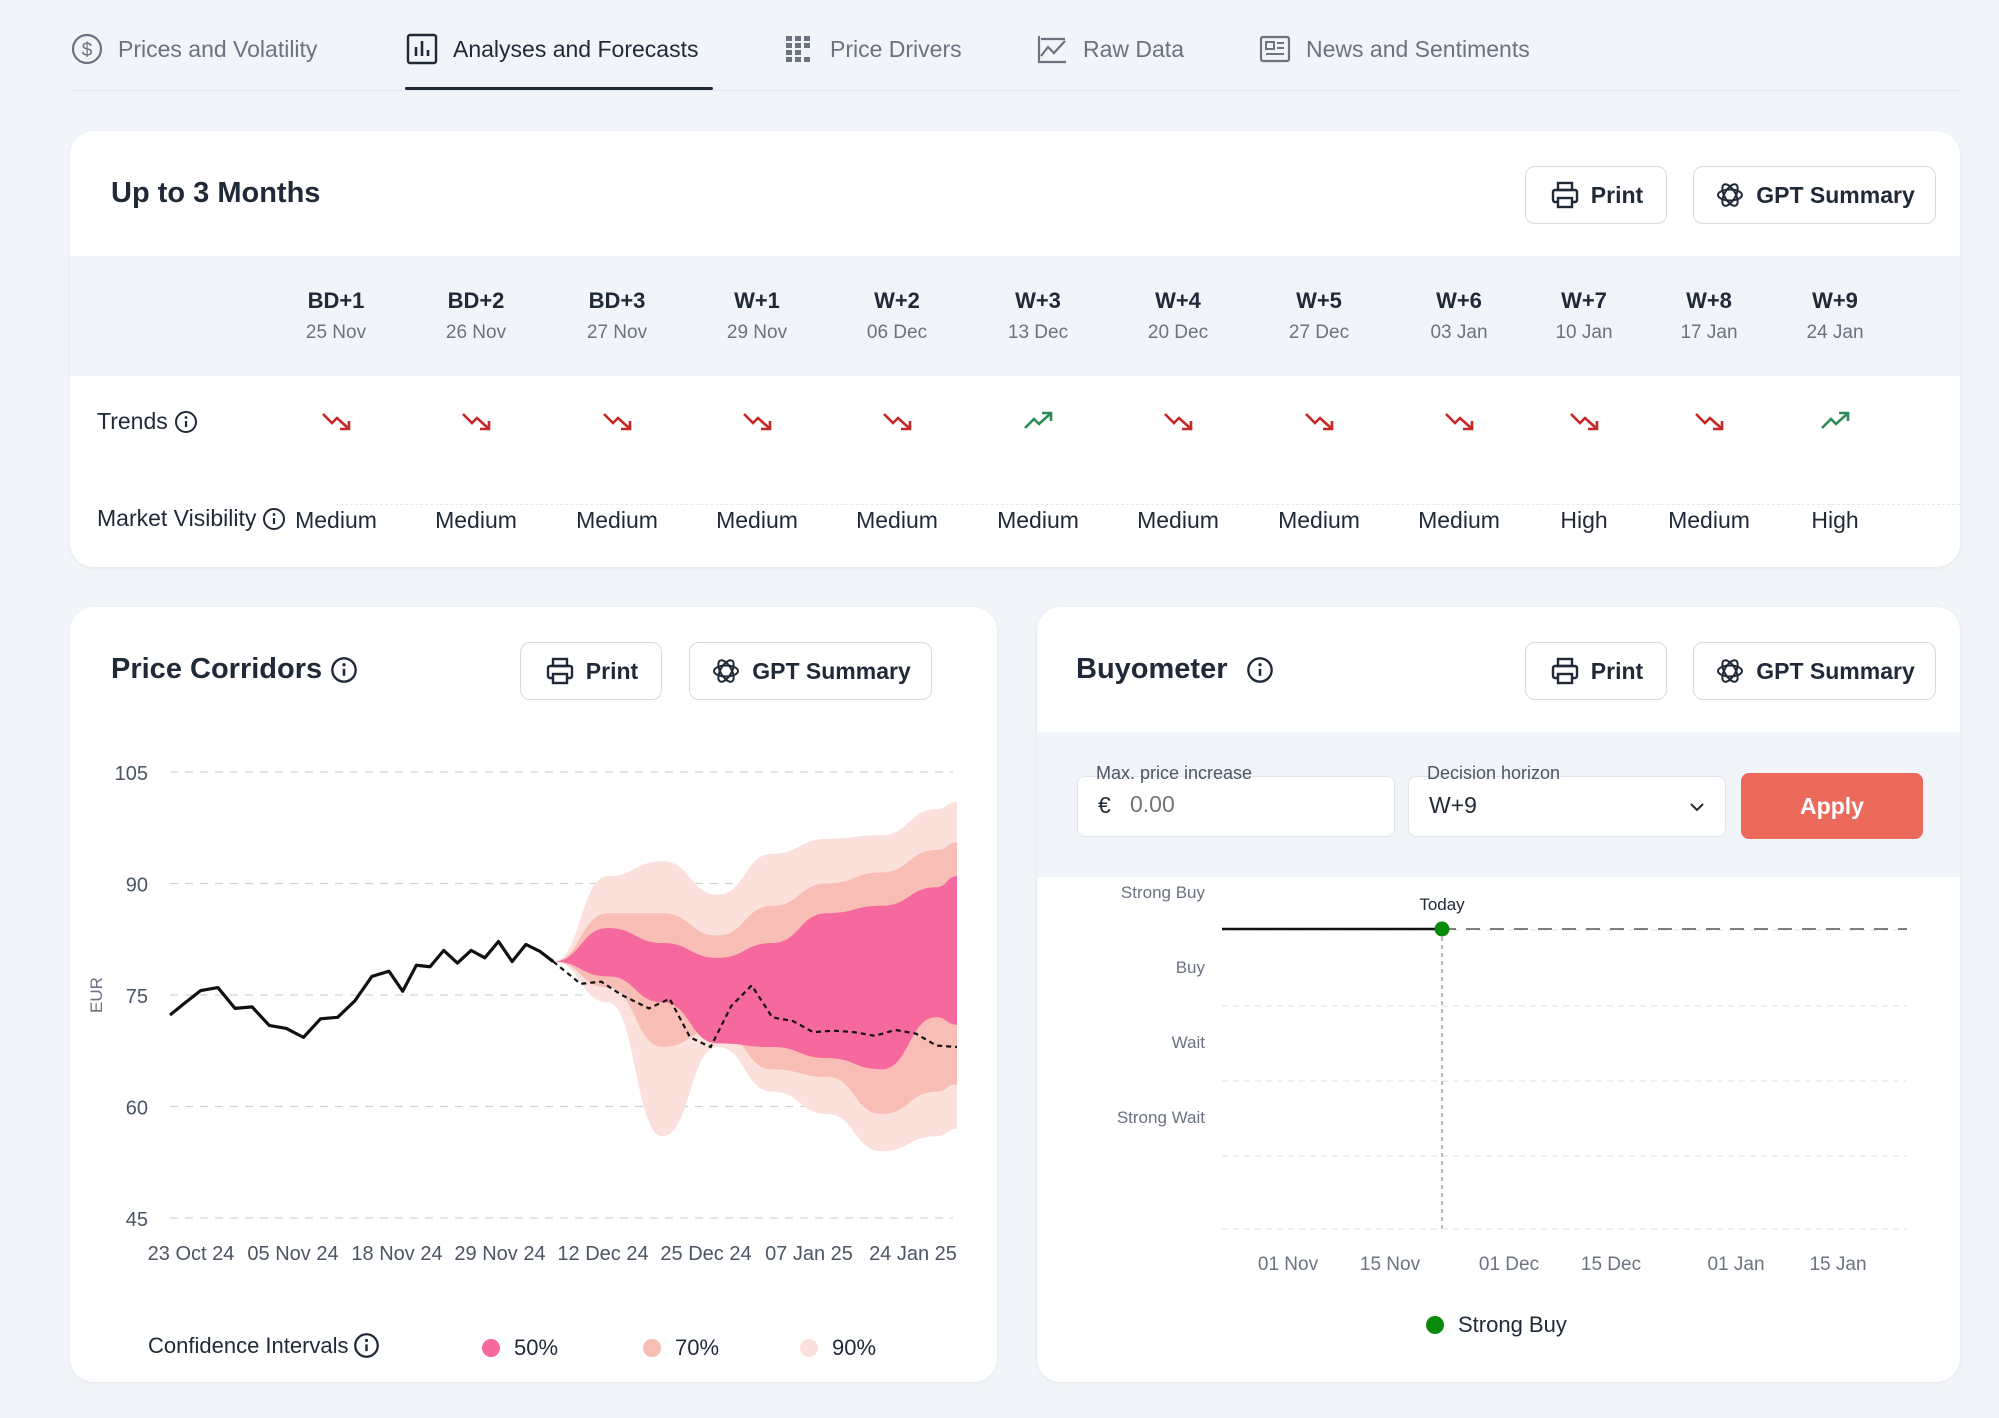 This screenshot has height=1418, width=1999. I want to click on tab-price-drivers: Price Drivers, so click(872, 62).